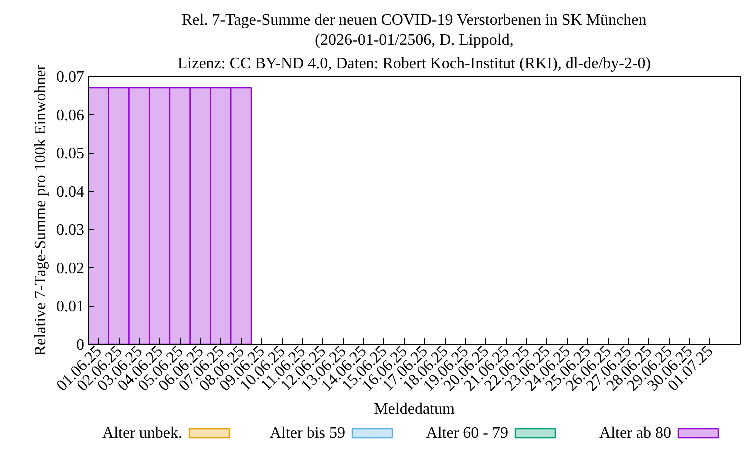  Describe the element at coordinates (41, 210) in the screenshot. I see `y-axis-title: Relative 7-Tage-Summe pro 100k Einwohner` at that location.